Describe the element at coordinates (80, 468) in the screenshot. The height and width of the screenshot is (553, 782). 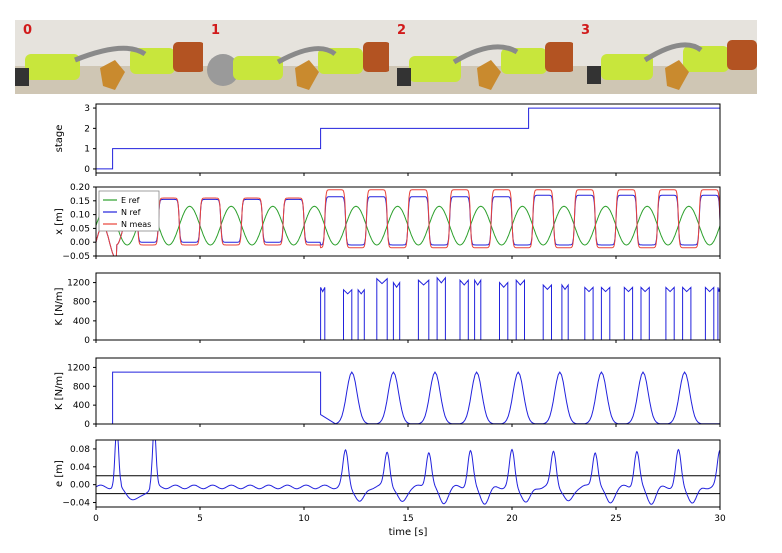
I see `y-tick-label-1: 0.04` at that location.